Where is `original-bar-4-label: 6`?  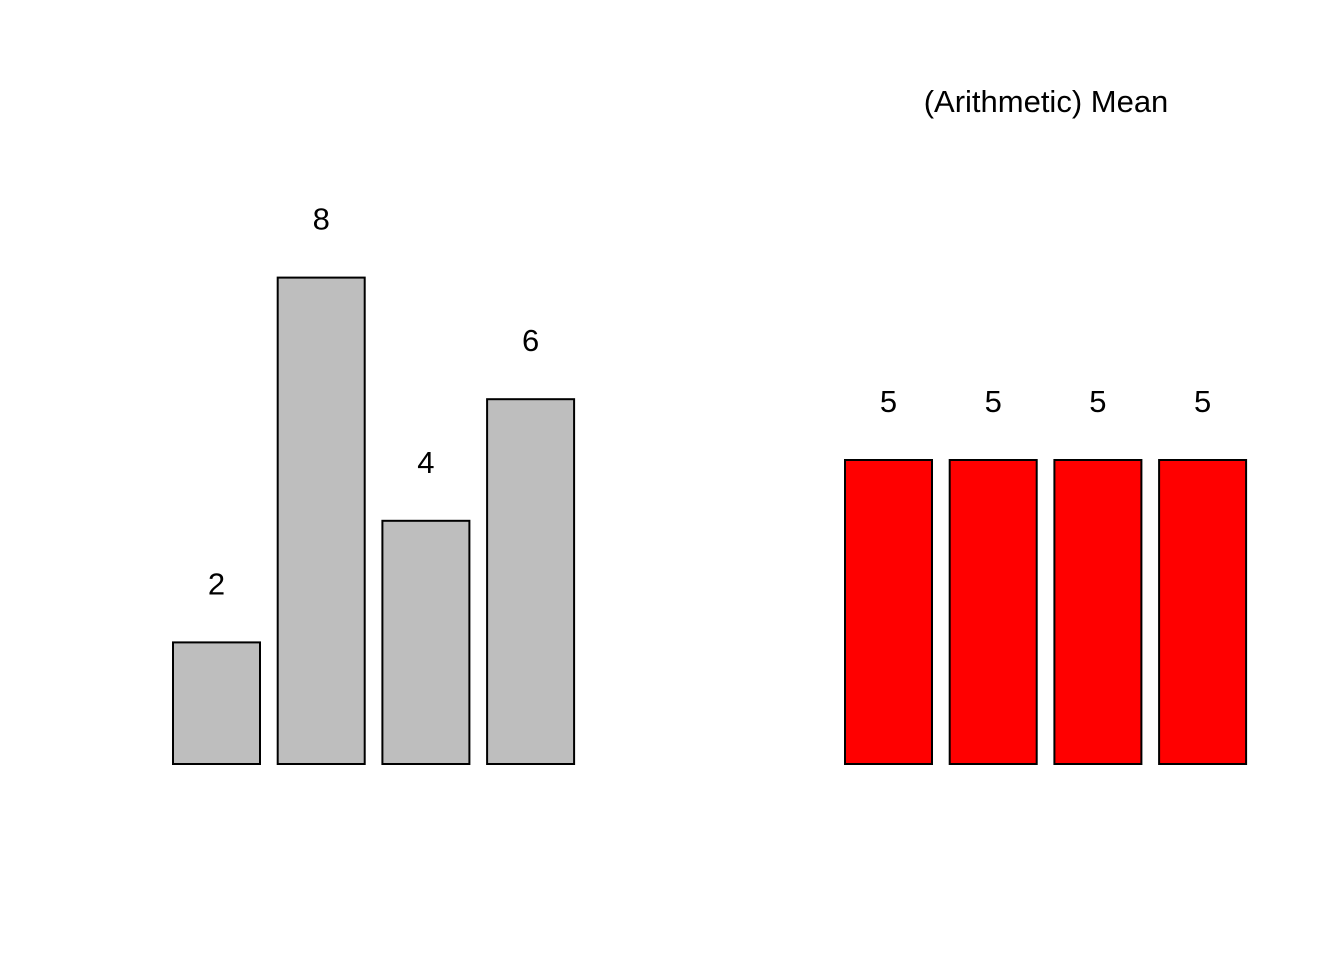
original-bar-4-label: 6 is located at coordinates (530, 340).